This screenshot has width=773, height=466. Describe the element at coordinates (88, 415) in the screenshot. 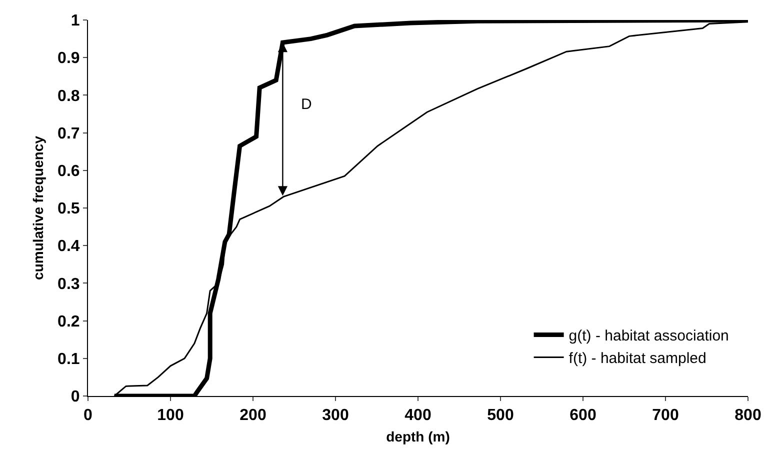

I see `x-tick-label: 0` at that location.